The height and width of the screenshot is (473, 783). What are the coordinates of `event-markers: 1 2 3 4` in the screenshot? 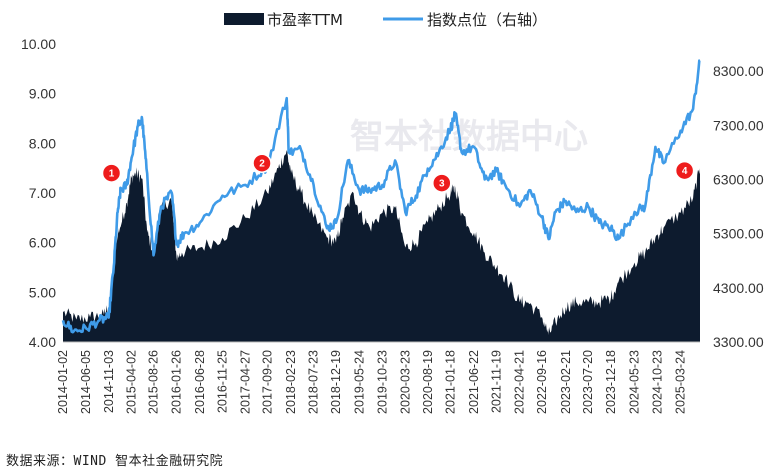 It's located at (398, 173).